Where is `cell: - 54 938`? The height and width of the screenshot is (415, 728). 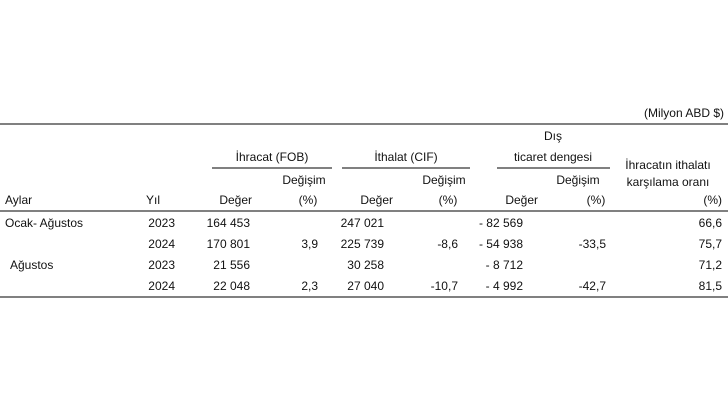 cell: - 54 938 is located at coordinates (501, 244).